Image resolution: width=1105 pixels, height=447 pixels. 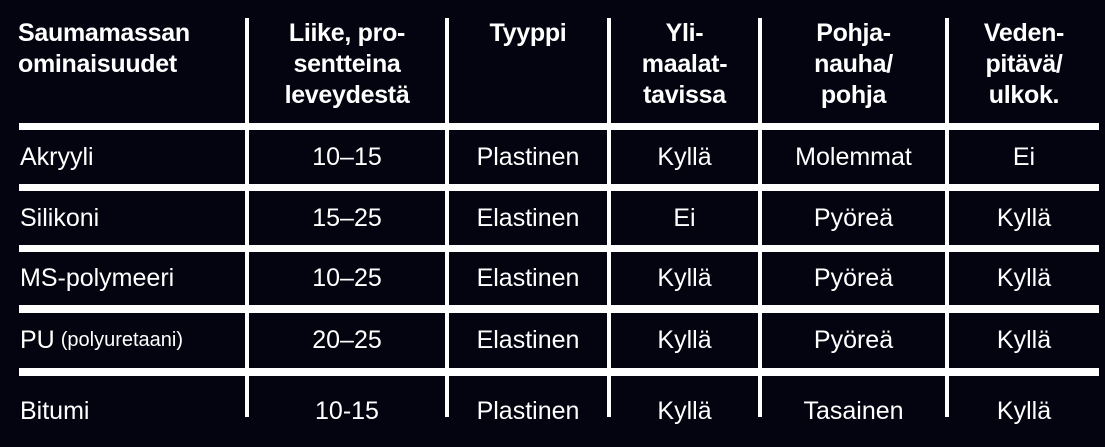 What do you see at coordinates (132, 411) in the screenshot?
I see `row-label: Bitumi` at bounding box center [132, 411].